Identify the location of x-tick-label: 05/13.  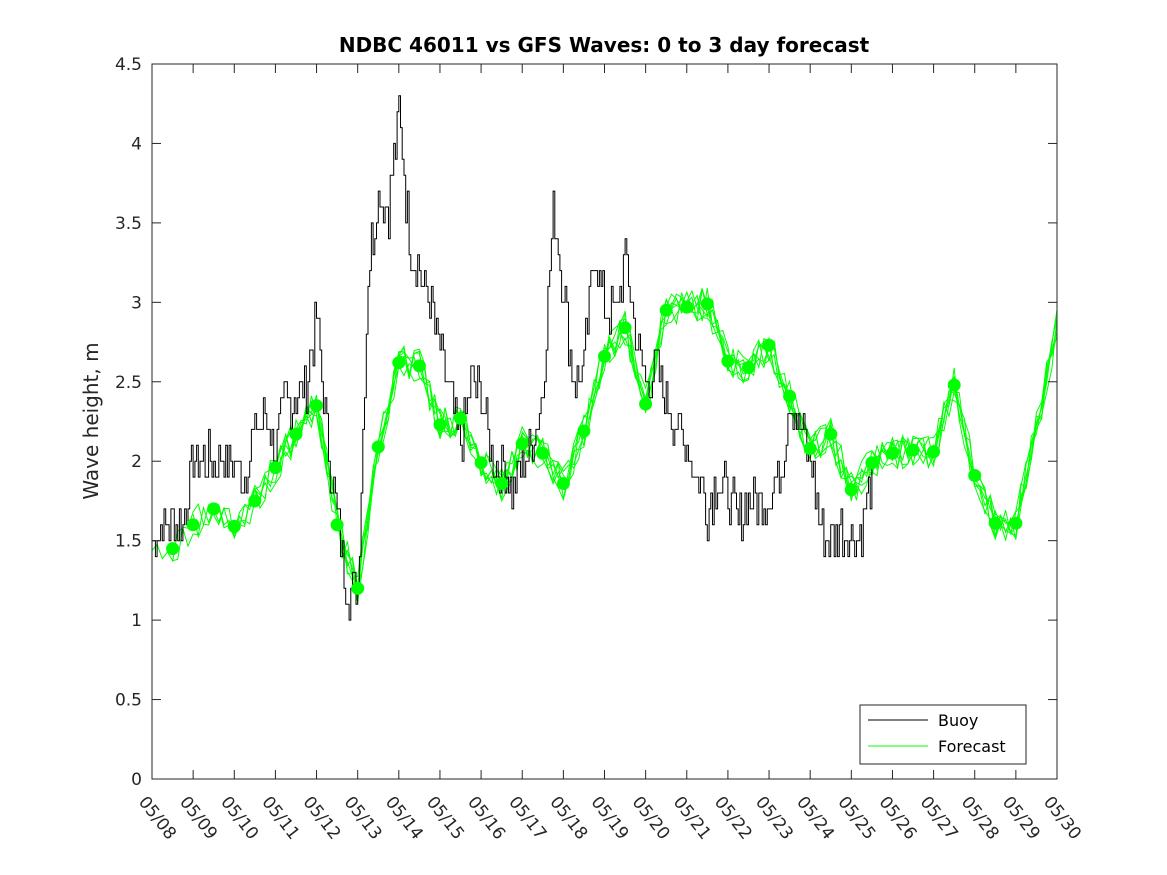
(363, 818).